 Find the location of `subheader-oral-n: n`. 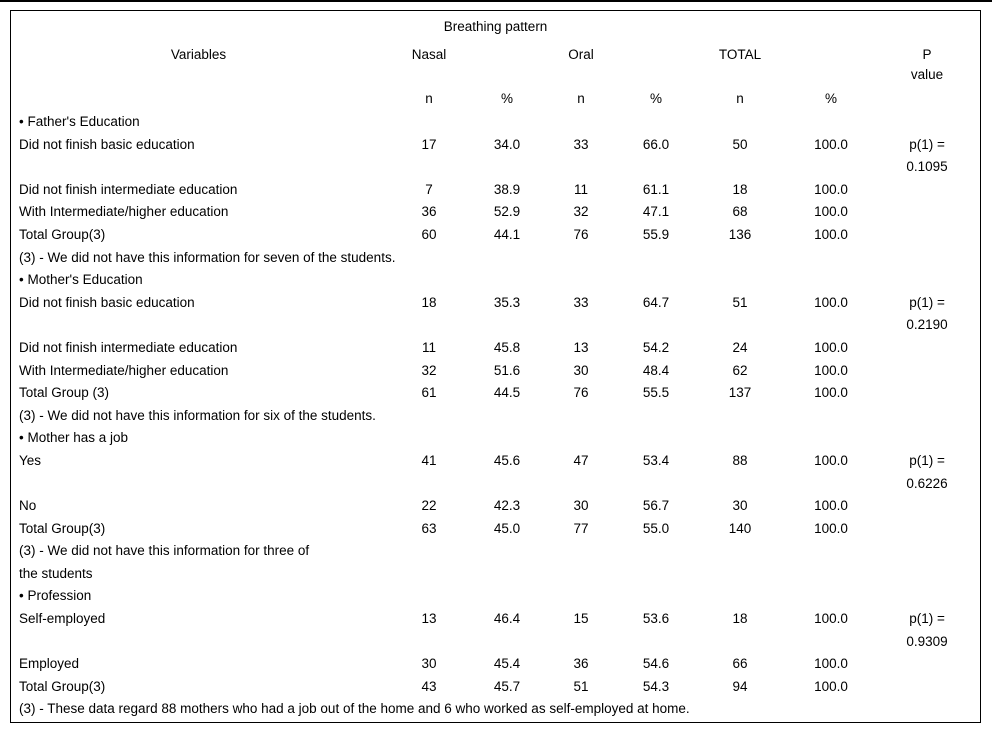

subheader-oral-n: n is located at coordinates (581, 98).